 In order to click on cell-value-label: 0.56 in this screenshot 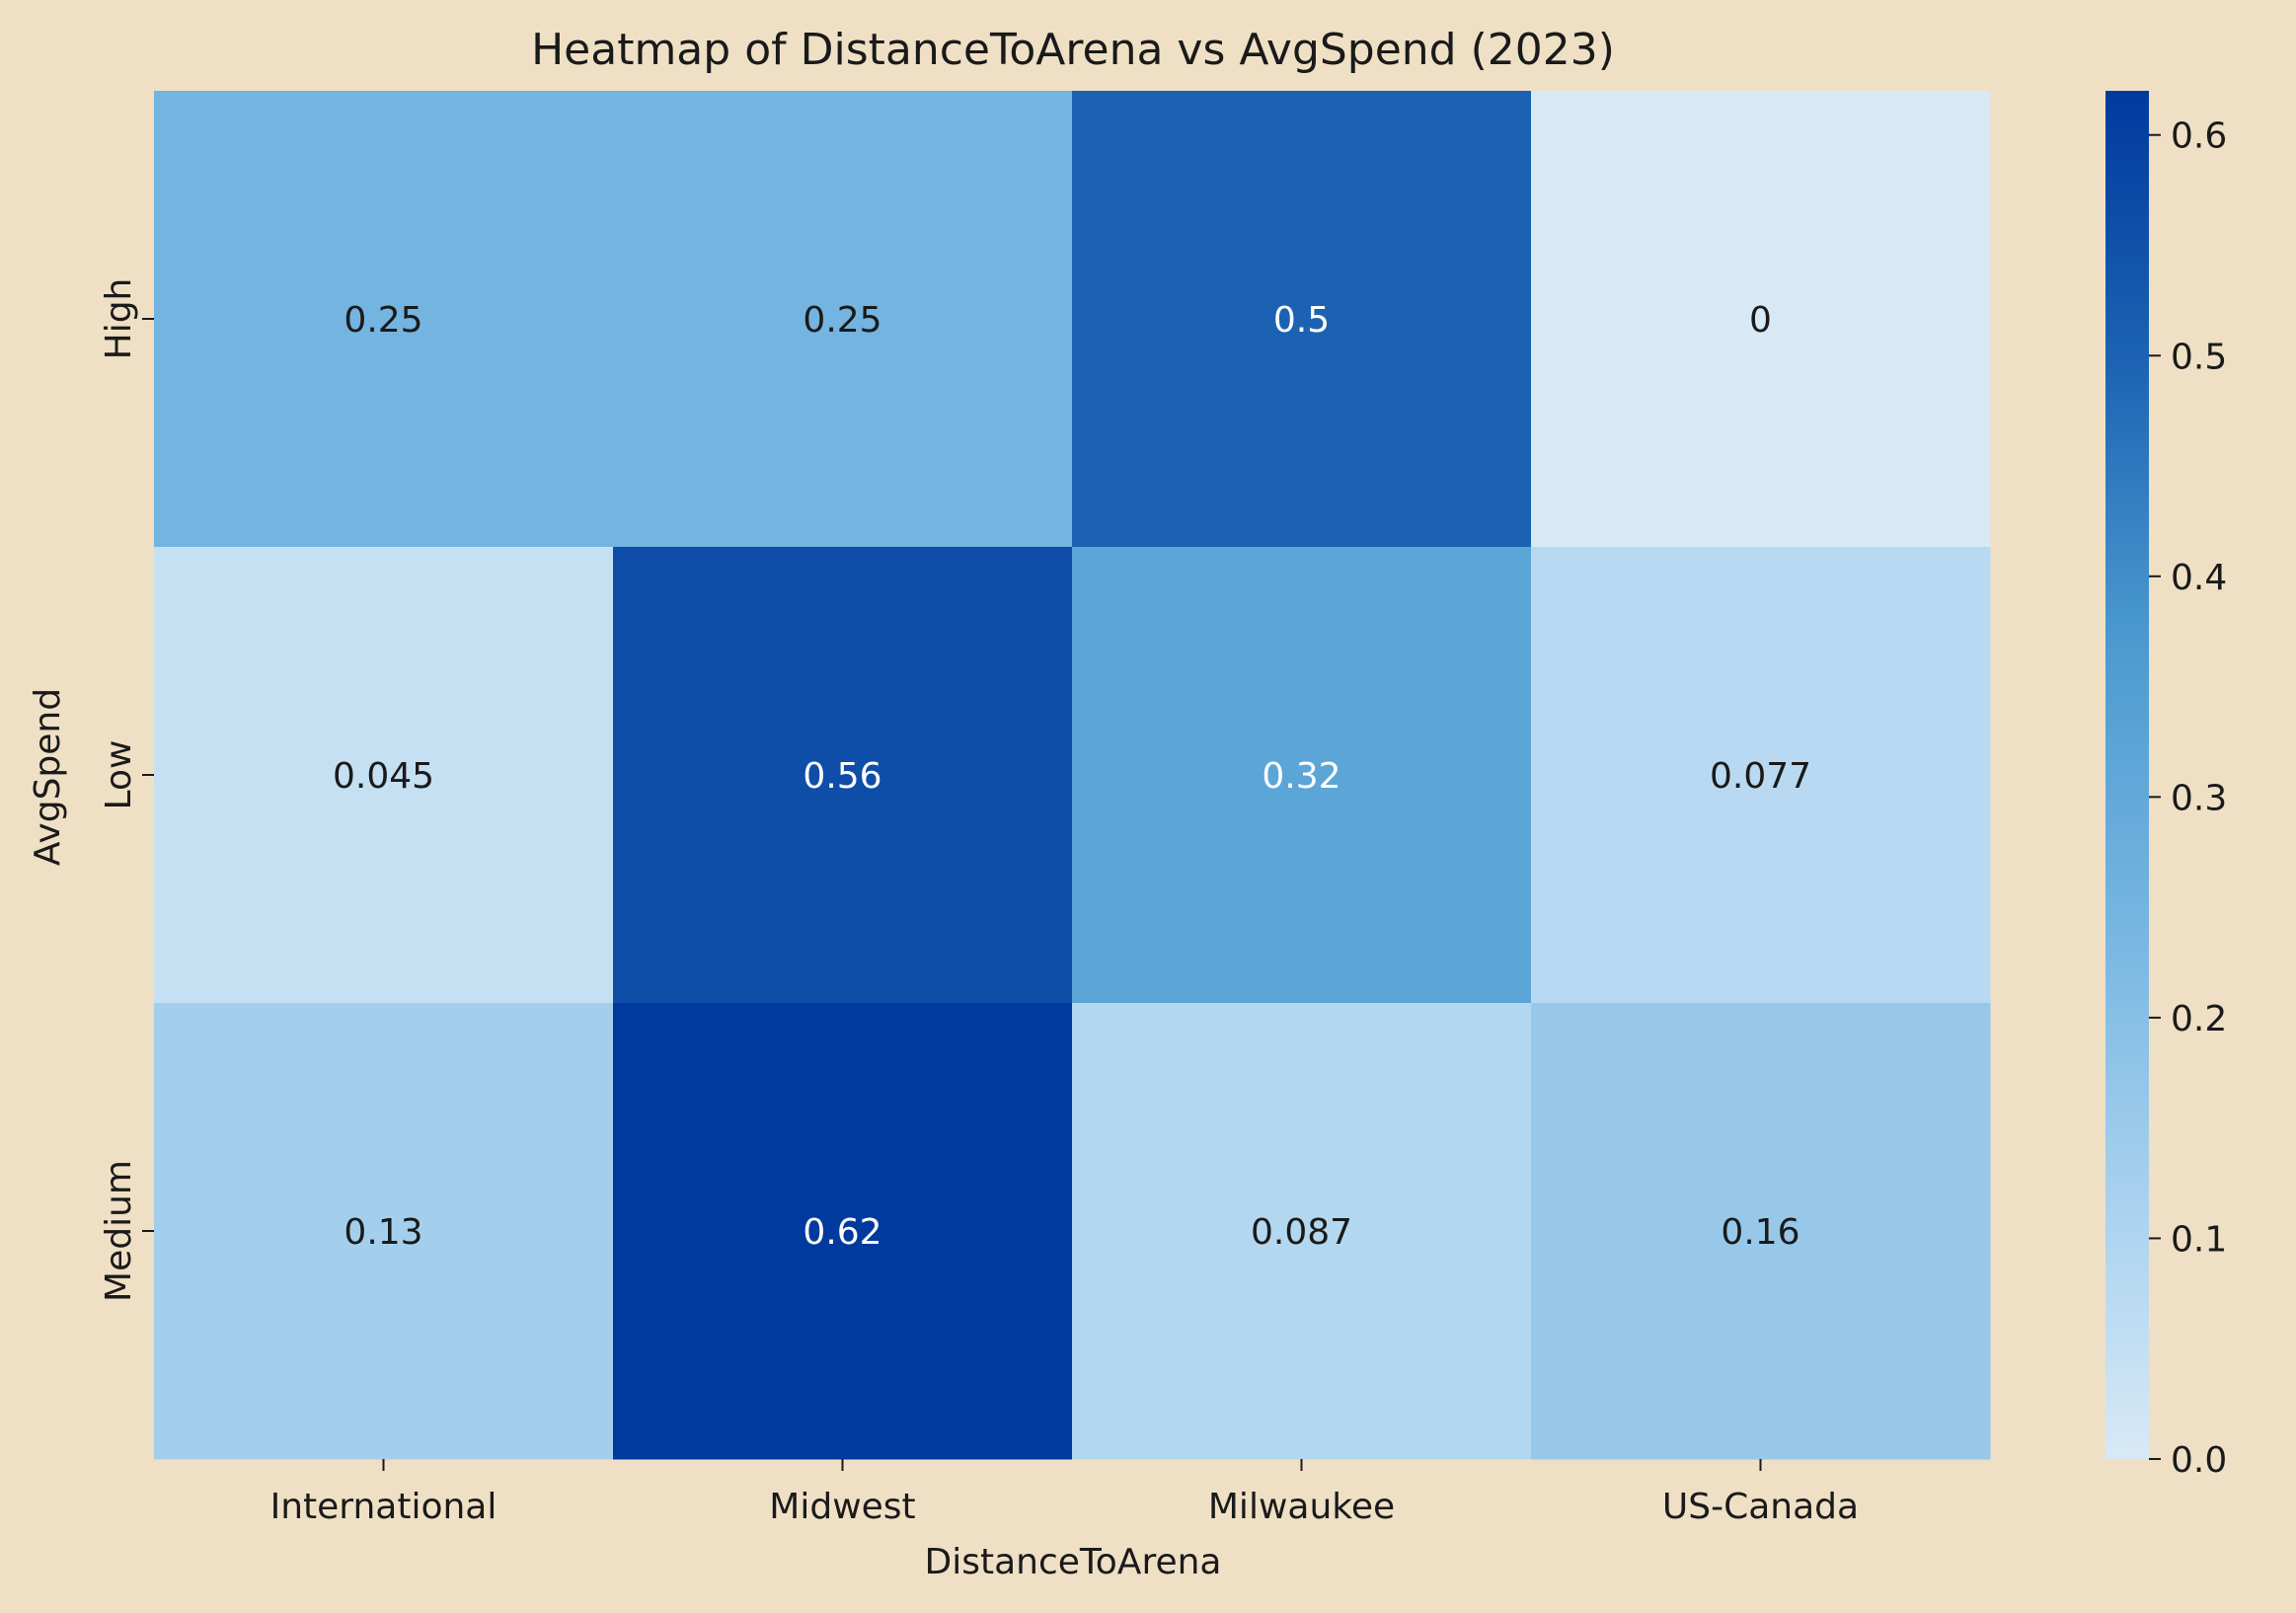, I will do `click(842, 777)`.